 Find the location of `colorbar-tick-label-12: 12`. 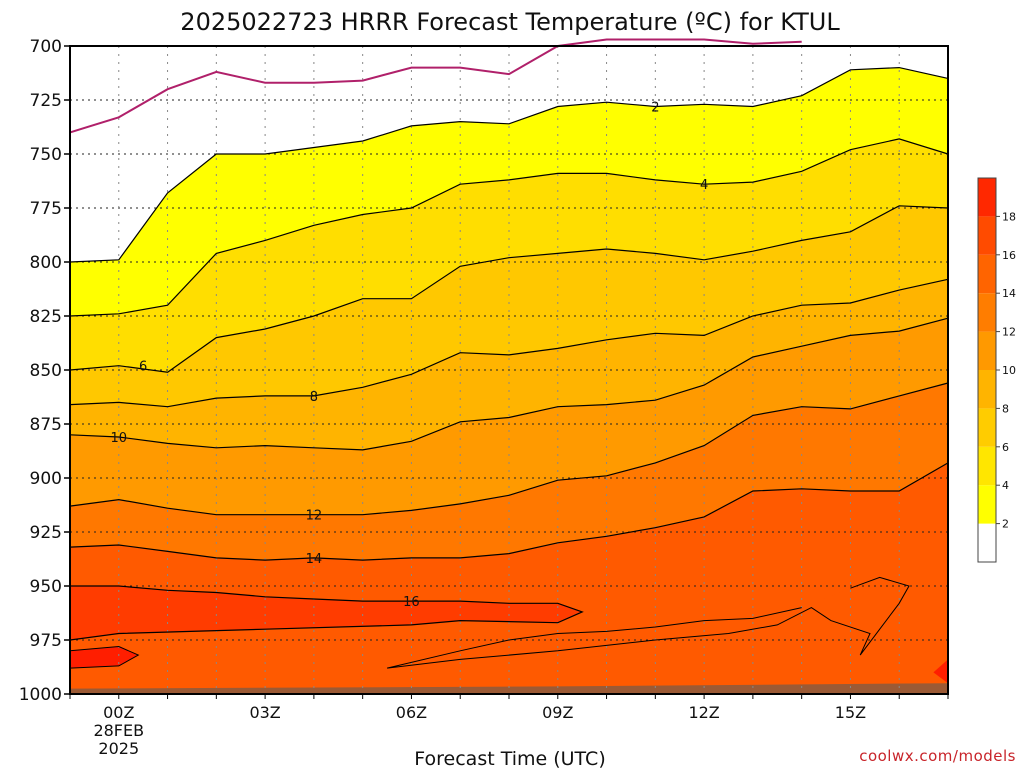

colorbar-tick-label-12: 12 is located at coordinates (1009, 332).